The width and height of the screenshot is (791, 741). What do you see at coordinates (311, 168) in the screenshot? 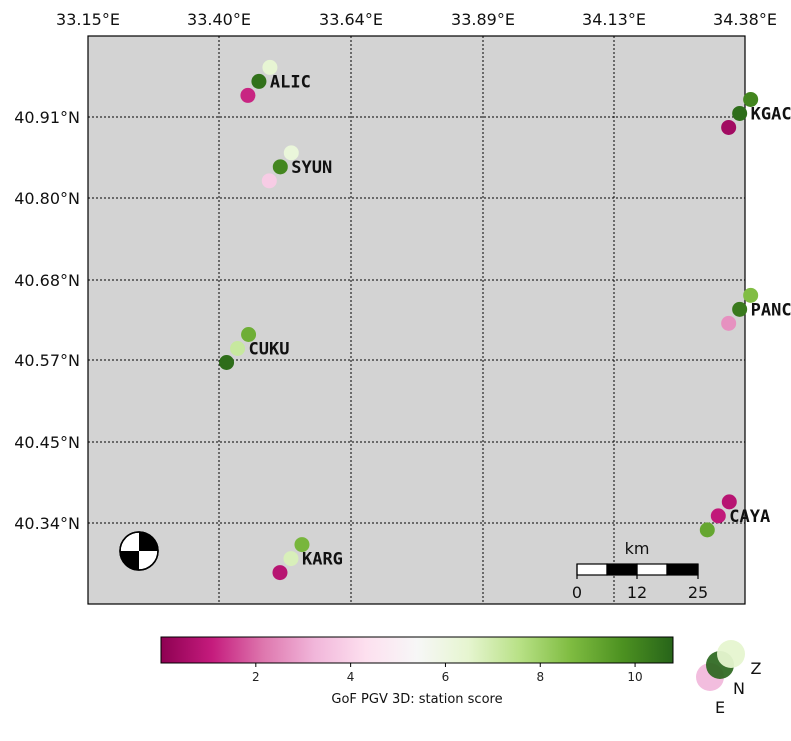
I see `station-label: SYUN` at bounding box center [311, 168].